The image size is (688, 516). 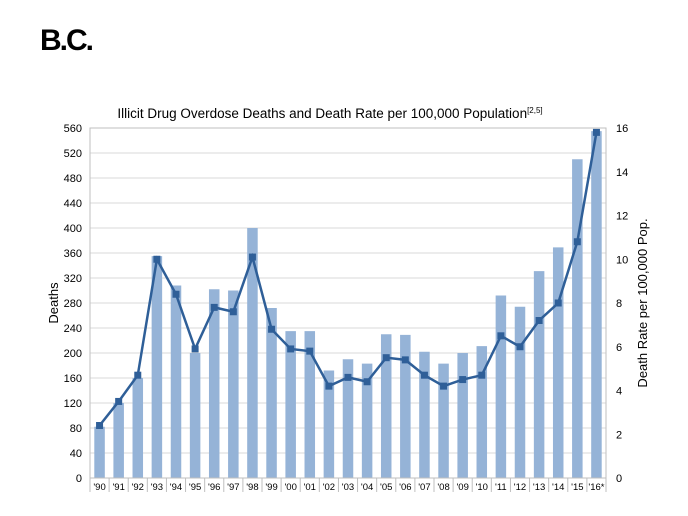 I want to click on x-tick-label: '92, so click(x=138, y=487).